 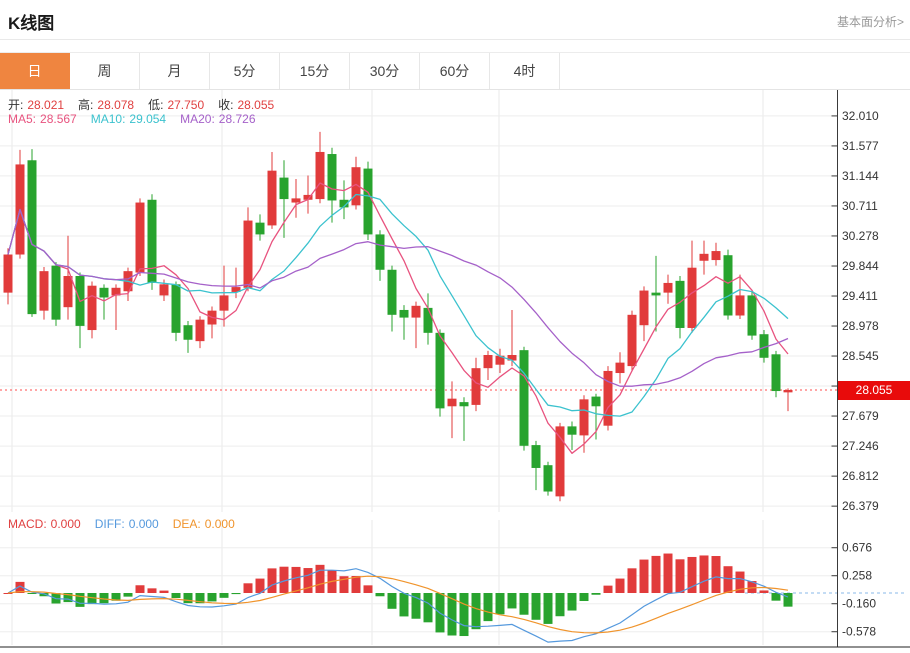 I want to click on readout-label: MA5:, so click(x=22, y=119).